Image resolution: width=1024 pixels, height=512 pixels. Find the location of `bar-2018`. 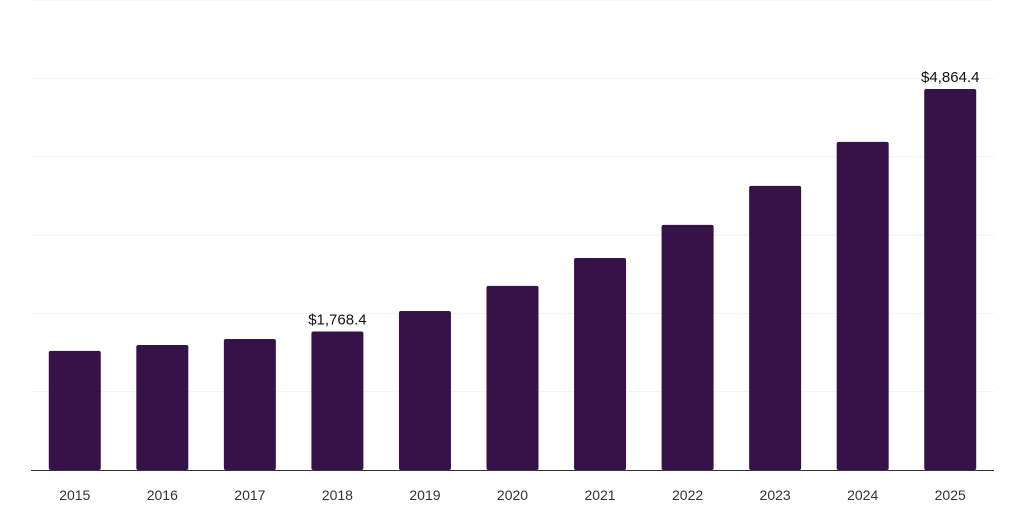

bar-2018 is located at coordinates (337, 400).